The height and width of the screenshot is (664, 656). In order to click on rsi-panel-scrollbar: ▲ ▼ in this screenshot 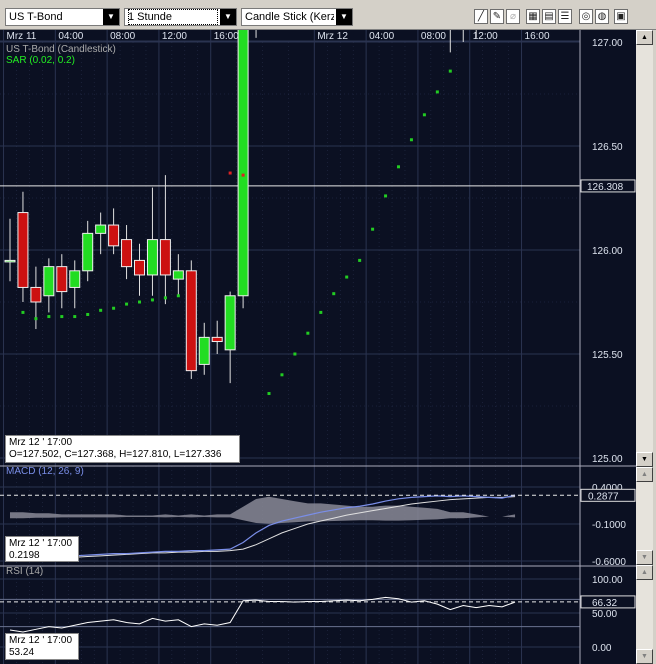, I will do `click(644, 614)`.